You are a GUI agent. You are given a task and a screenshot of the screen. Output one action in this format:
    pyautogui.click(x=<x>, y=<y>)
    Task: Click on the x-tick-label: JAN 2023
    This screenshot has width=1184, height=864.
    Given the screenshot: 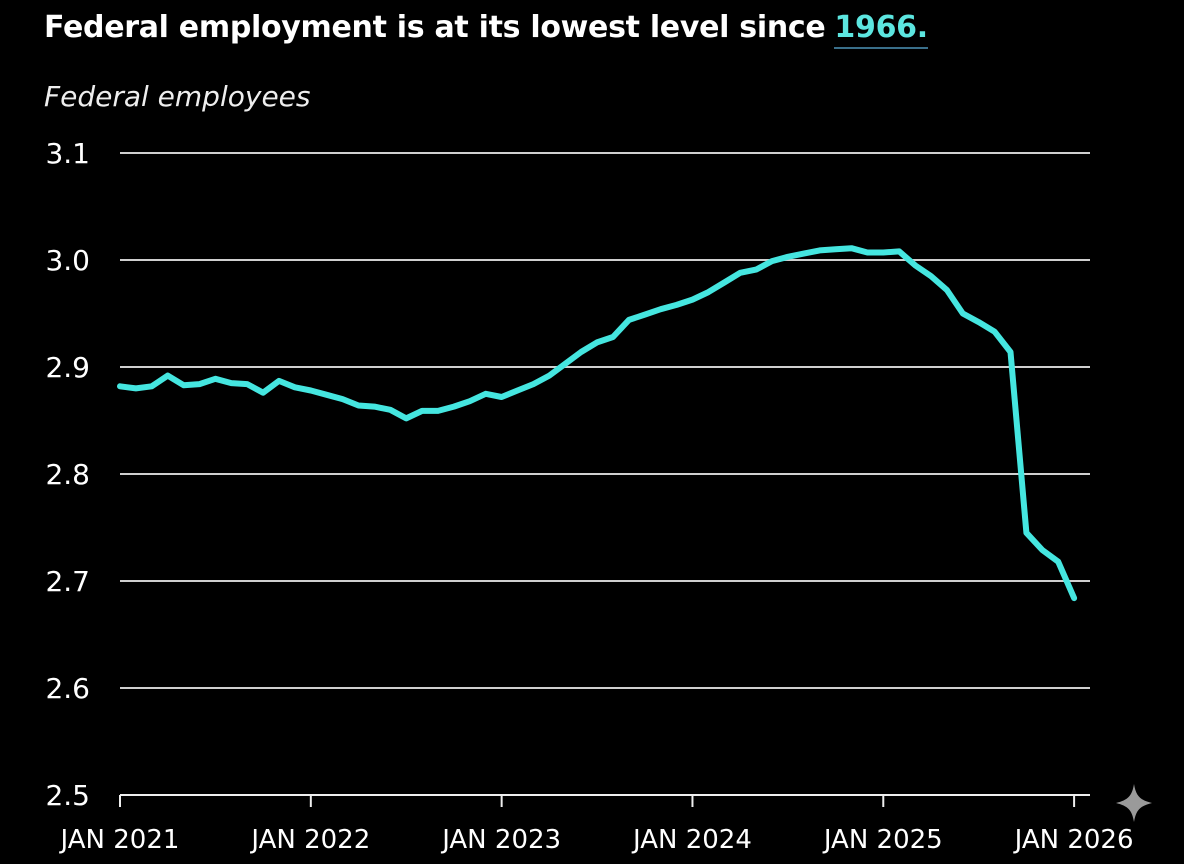 What is the action you would take?
    pyautogui.click(x=500, y=840)
    